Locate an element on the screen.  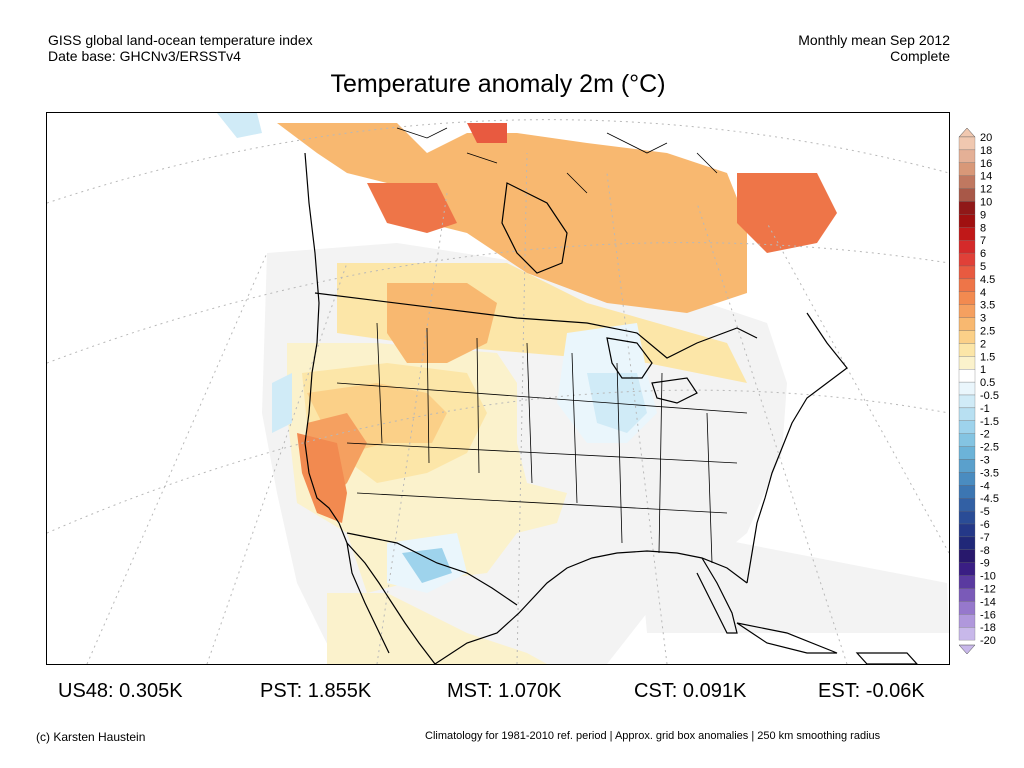
colorbar-label: 0.5 is located at coordinates (987, 383).